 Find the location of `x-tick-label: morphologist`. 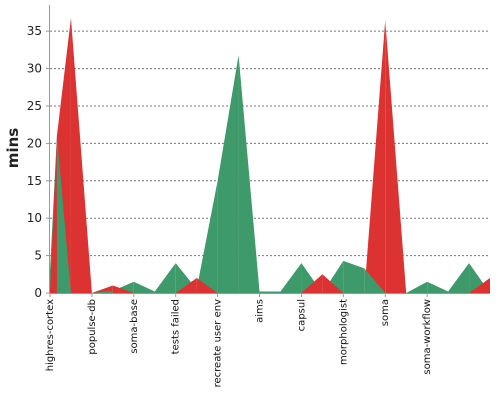

x-tick-label: morphologist is located at coordinates (343, 332).